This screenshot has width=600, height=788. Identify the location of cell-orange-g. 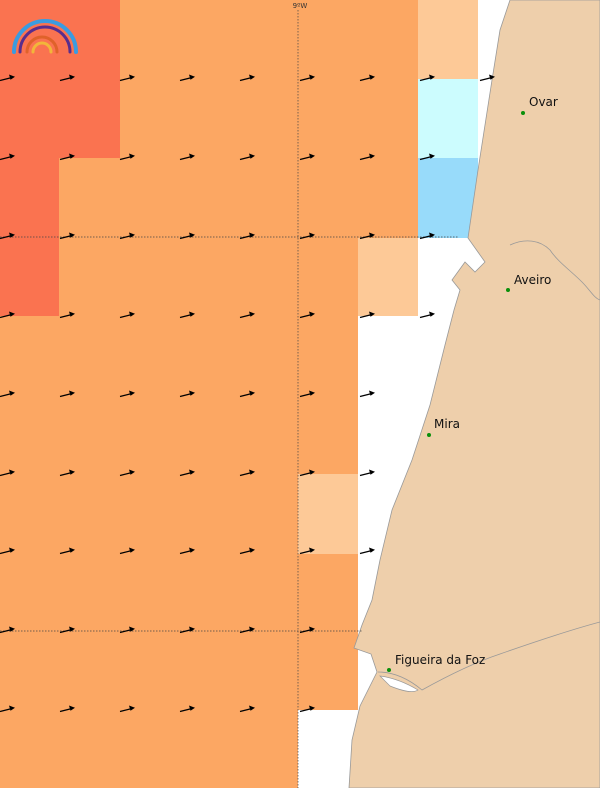
(149, 749).